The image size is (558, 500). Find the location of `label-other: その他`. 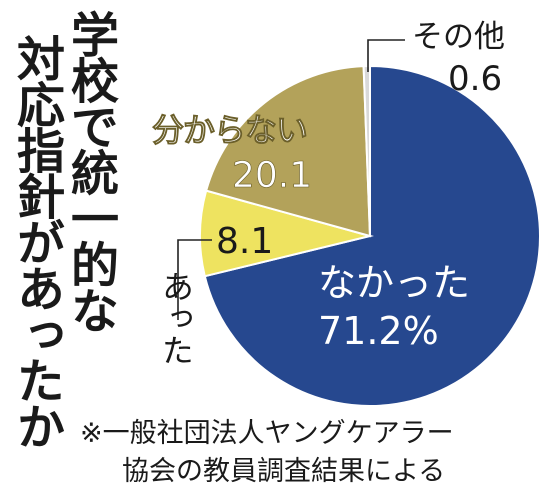

label-other: その他 is located at coordinates (458, 37).